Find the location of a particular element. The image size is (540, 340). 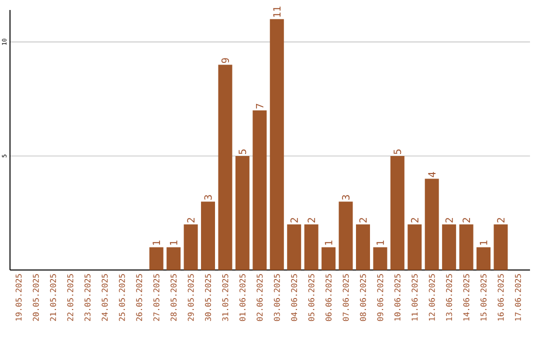

data-label: 11 is located at coordinates (277, 11).